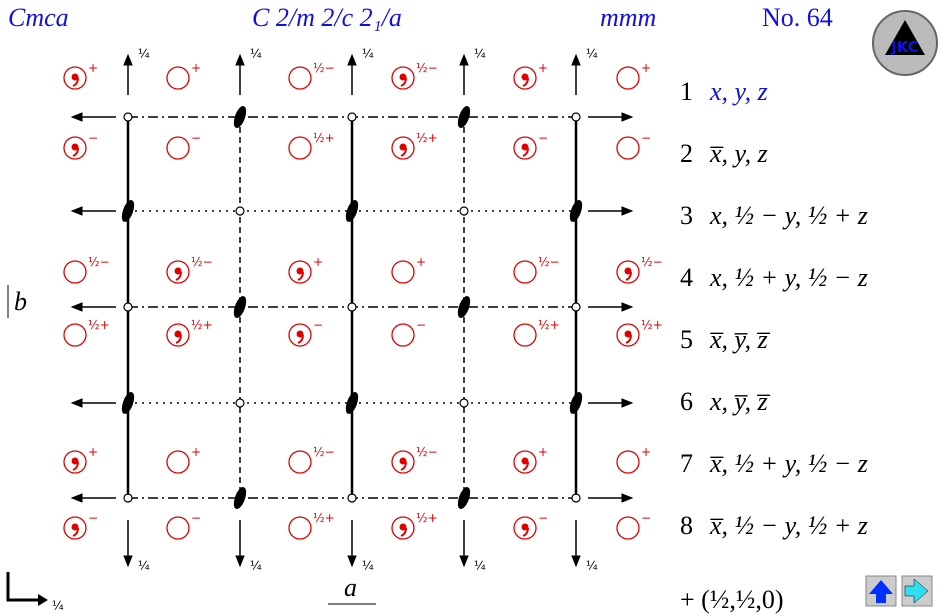 Image resolution: width=944 pixels, height=616 pixels. What do you see at coordinates (686, 215) in the screenshot?
I see `operation-number: 3` at bounding box center [686, 215].